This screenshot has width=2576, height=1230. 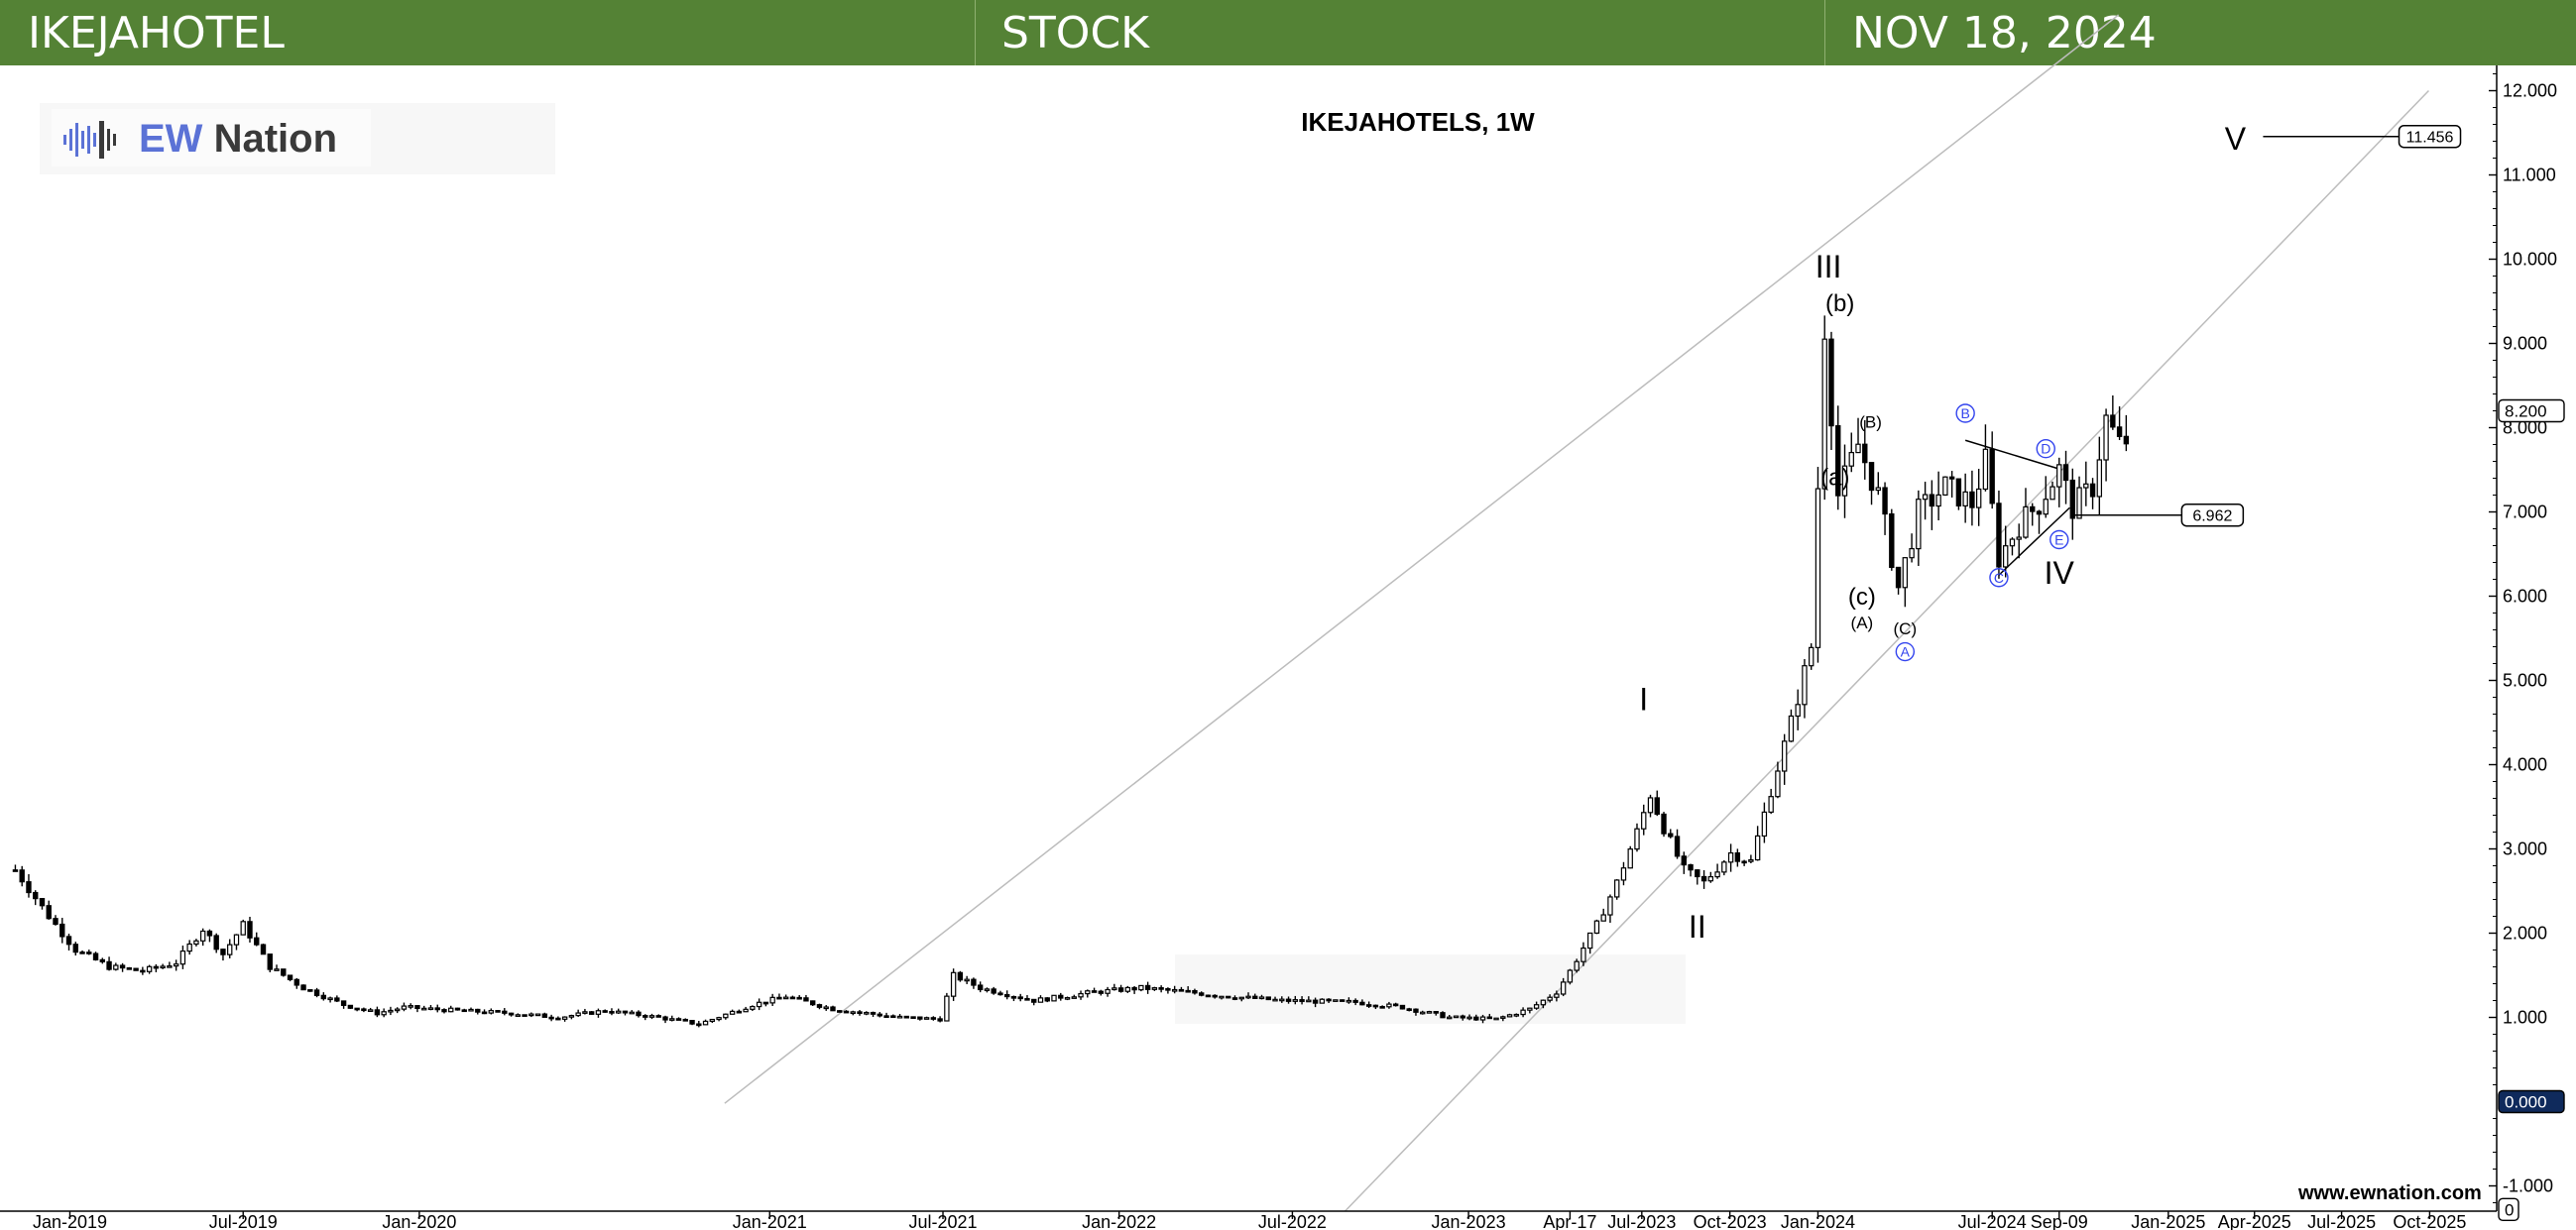 What do you see at coordinates (2059, 539) in the screenshot?
I see `wave-circle` at bounding box center [2059, 539].